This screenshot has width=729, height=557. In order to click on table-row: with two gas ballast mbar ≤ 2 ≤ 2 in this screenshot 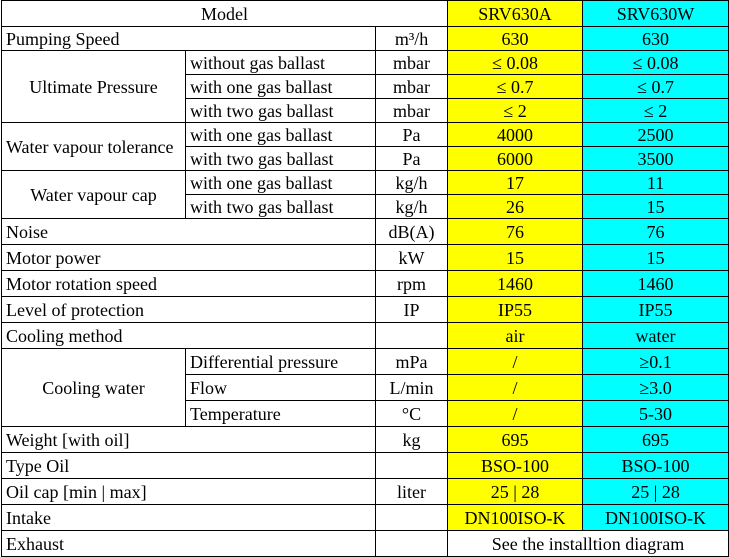, I will do `click(365, 110)`.